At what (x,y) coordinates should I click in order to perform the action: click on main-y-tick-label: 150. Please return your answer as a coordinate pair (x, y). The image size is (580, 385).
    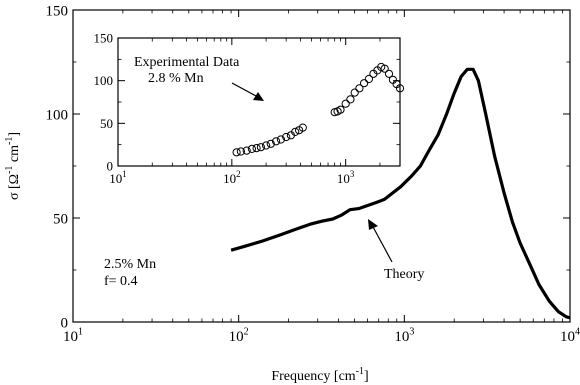
    Looking at the image, I should click on (57, 11).